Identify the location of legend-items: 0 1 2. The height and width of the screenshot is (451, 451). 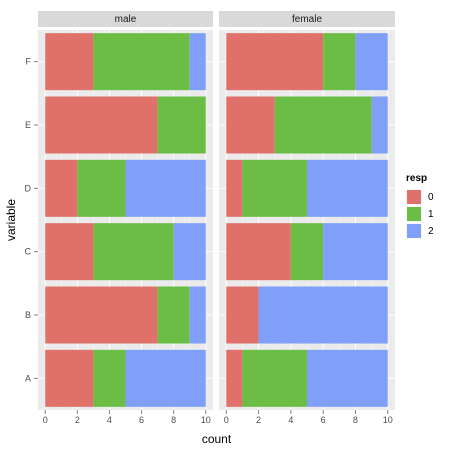
(419, 214).